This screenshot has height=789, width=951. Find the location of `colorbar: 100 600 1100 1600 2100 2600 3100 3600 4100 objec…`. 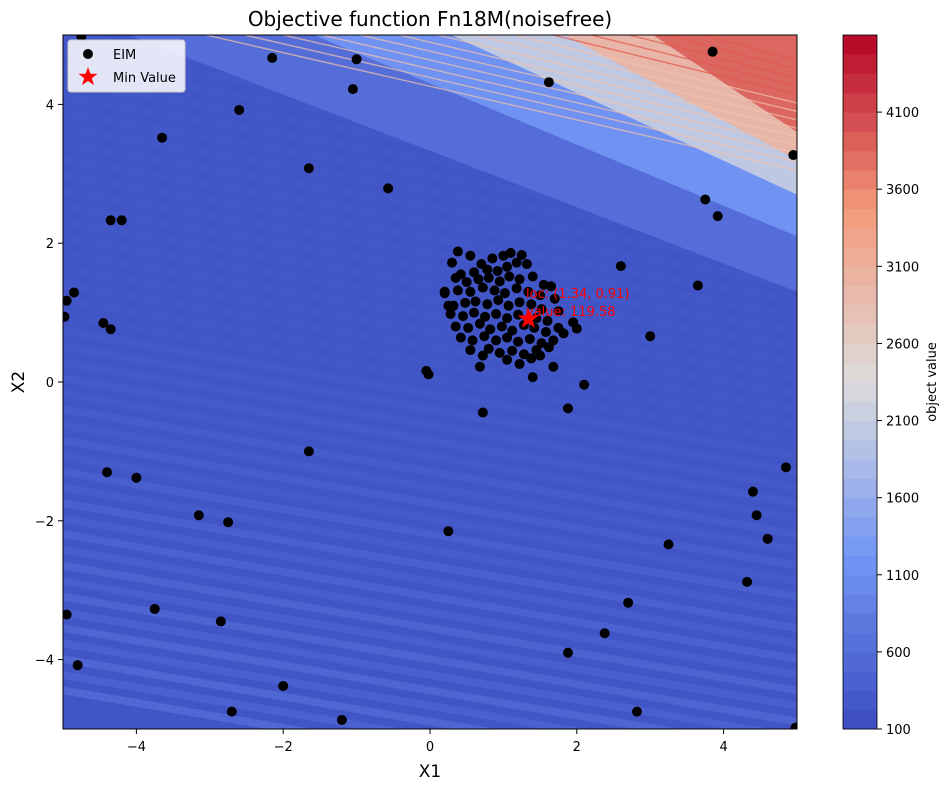

colorbar: 100 600 1100 1600 2100 2600 3100 3600 4100 objec… is located at coordinates (891, 386).